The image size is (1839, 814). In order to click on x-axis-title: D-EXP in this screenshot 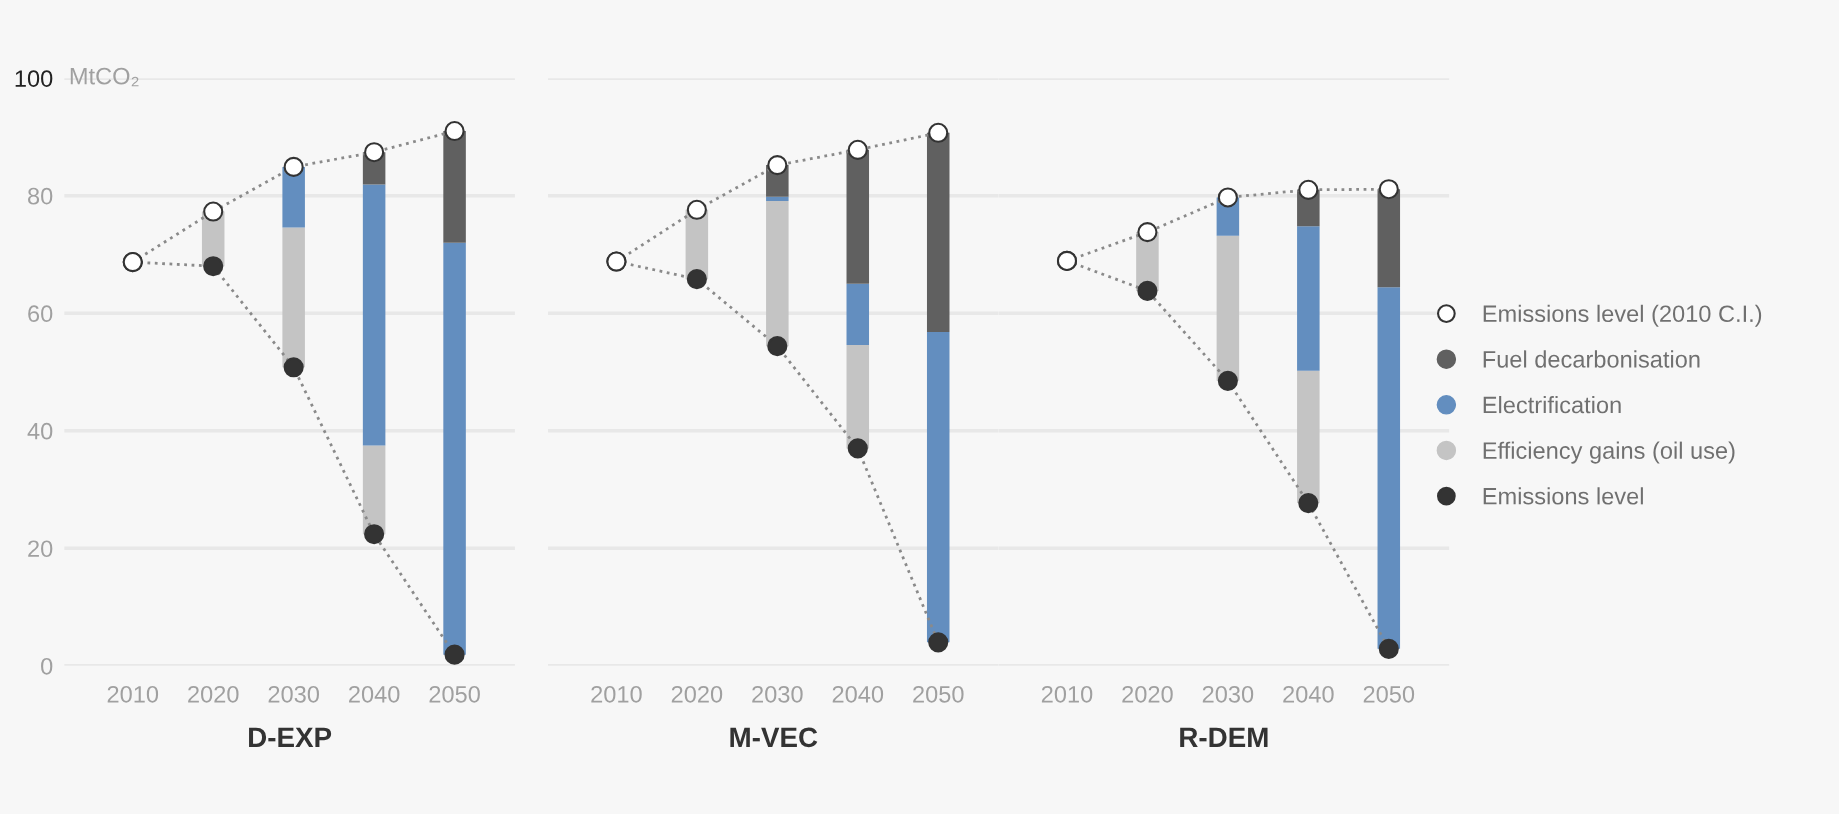, I will do `click(290, 737)`.